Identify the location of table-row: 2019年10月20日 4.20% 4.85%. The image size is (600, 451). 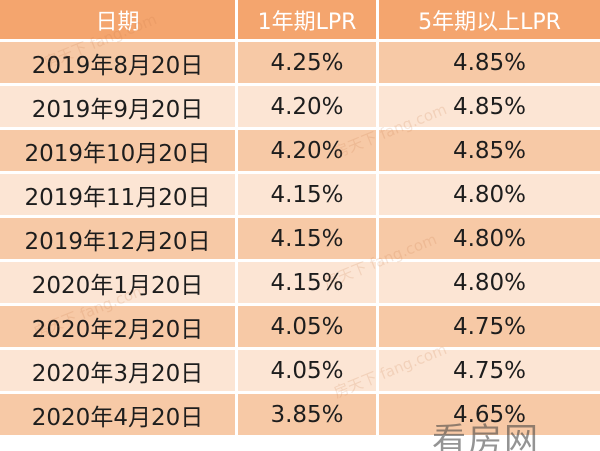
(300, 152).